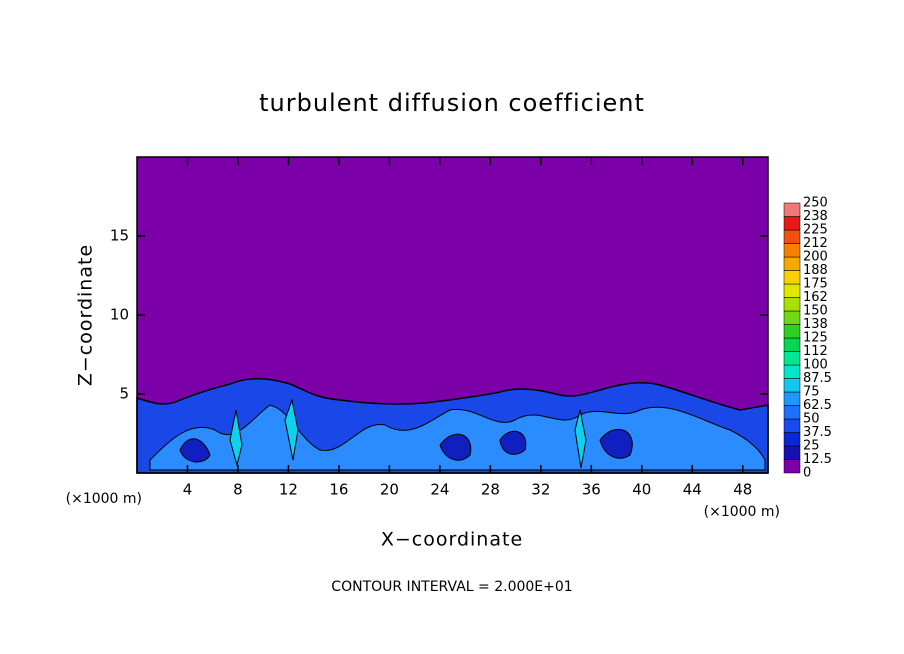 The image size is (904, 654). What do you see at coordinates (119, 315) in the screenshot?
I see `y-tick-label: 10` at bounding box center [119, 315].